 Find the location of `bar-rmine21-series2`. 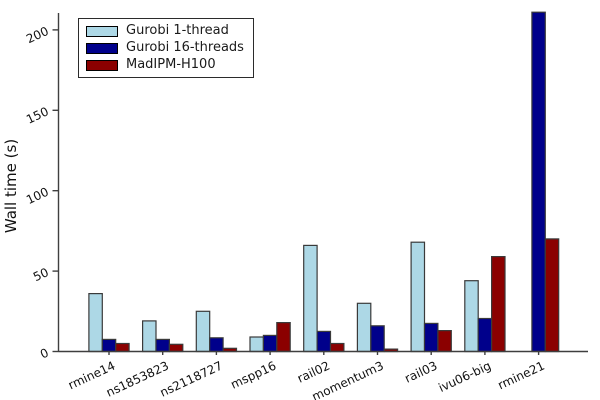

bar-rmine21-series2 is located at coordinates (552, 295).